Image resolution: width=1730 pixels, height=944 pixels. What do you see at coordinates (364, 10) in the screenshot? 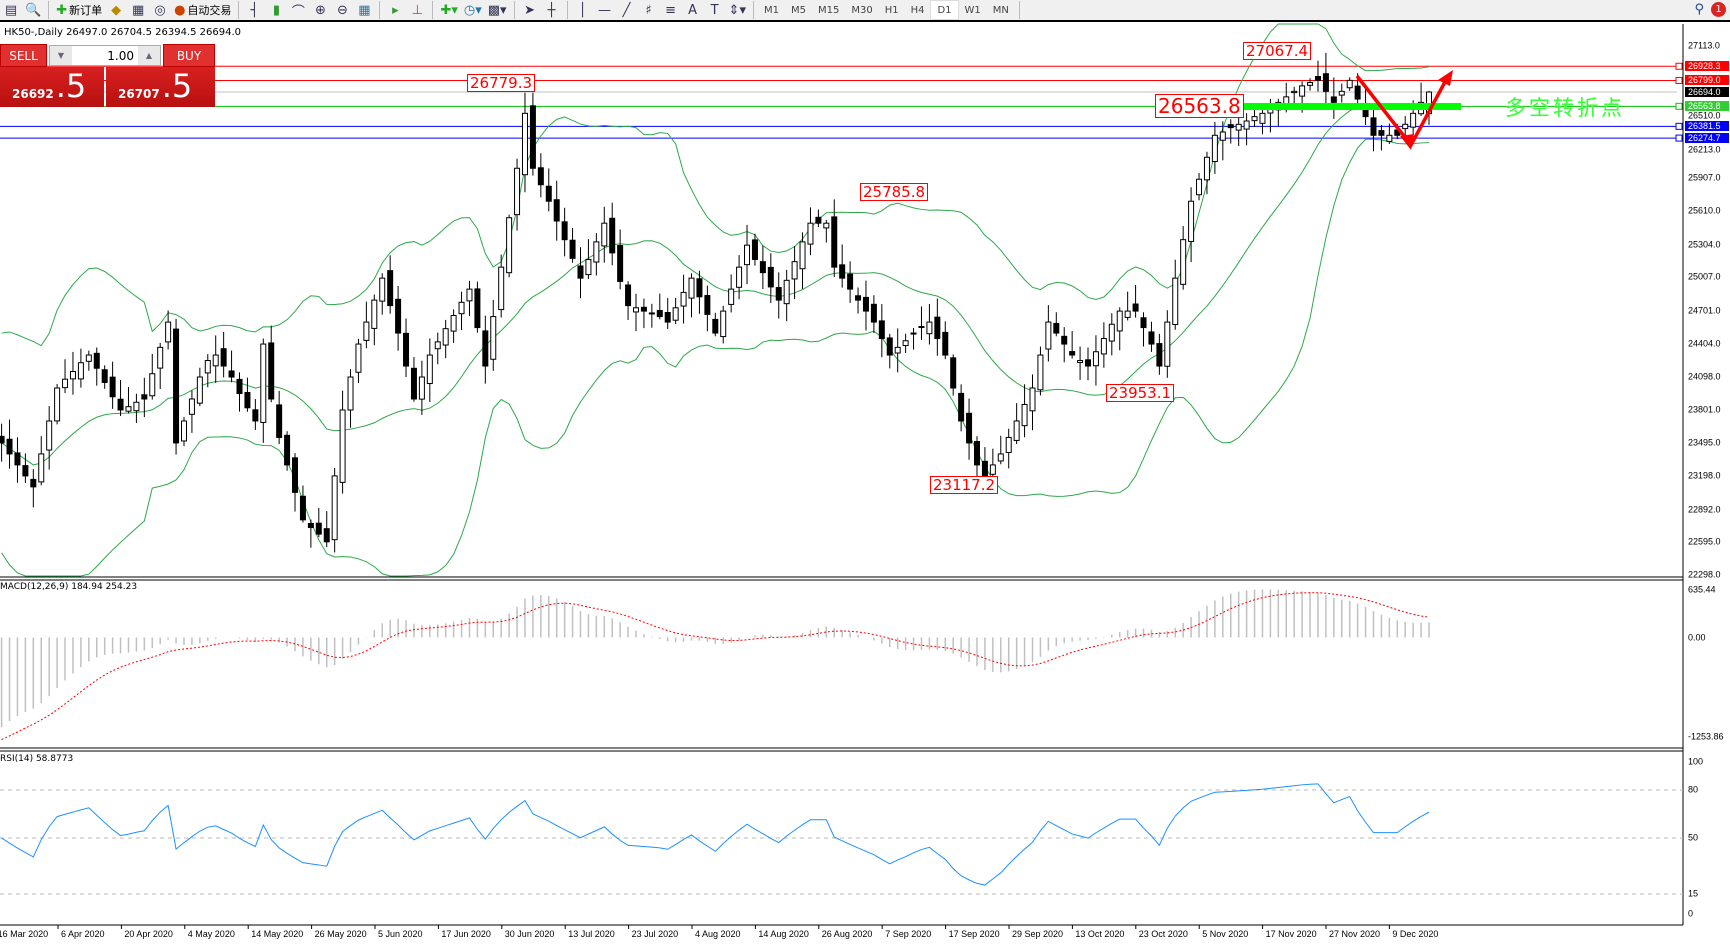
I see `tile-windows-icon: ▦` at bounding box center [364, 10].